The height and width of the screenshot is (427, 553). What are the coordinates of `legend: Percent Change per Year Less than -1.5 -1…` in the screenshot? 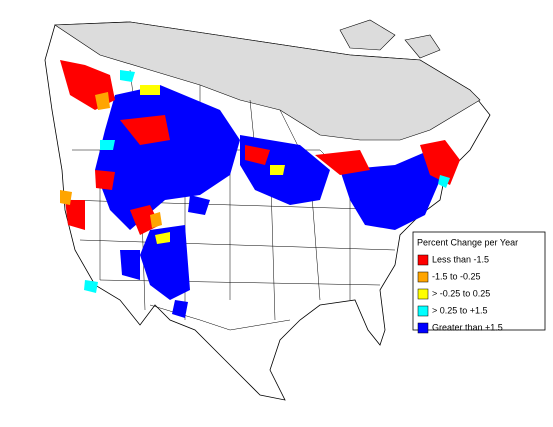 It's located at (479, 282).